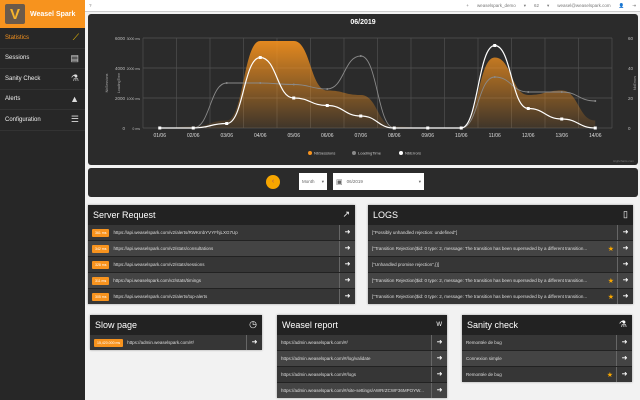 This screenshot has width=640, height=400. I want to click on axis-tick-label: 40, so click(631, 68).